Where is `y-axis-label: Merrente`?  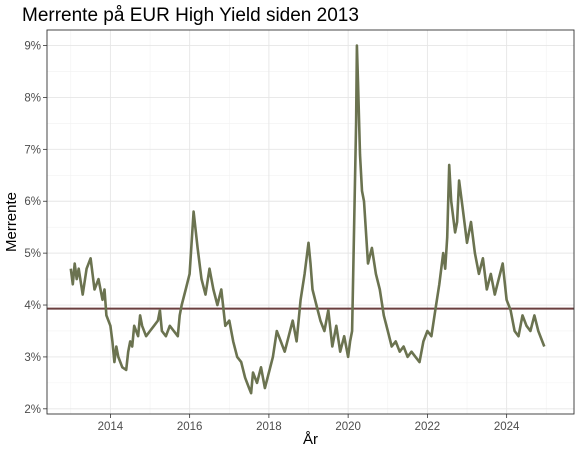 y-axis-label: Merrente is located at coordinates (11, 222).